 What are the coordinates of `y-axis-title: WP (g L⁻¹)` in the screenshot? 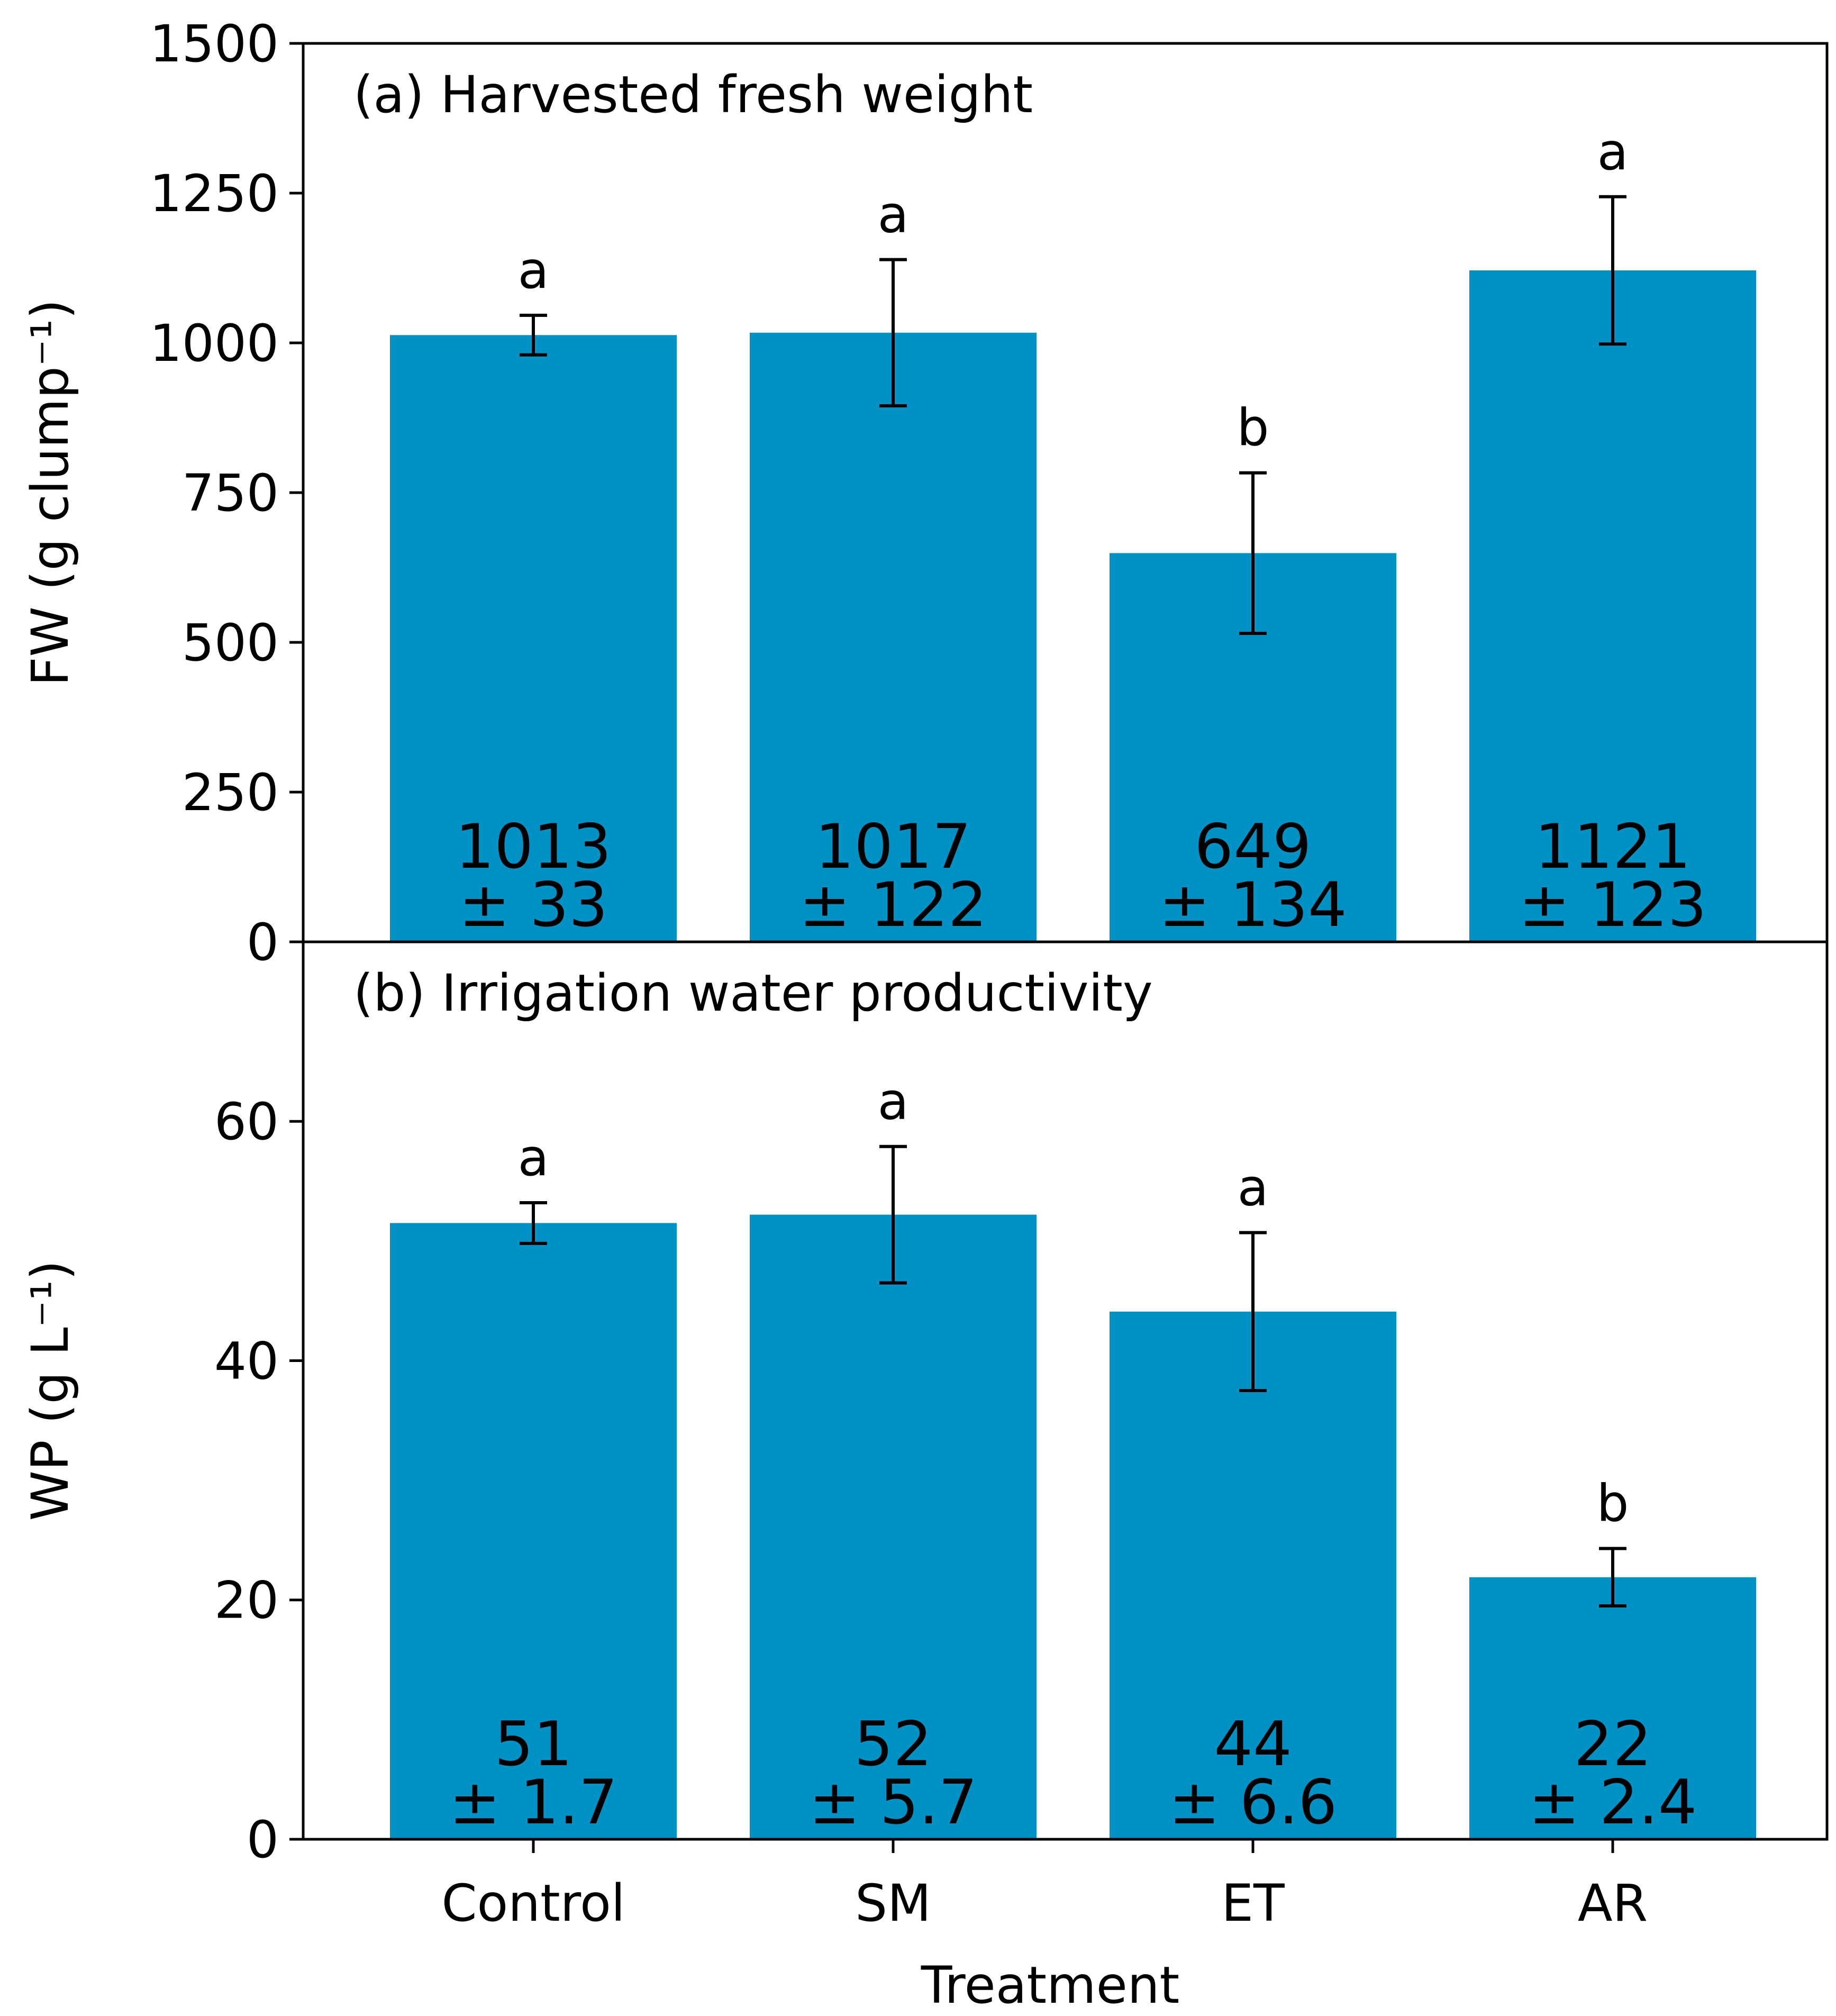 It's located at (50, 1390).